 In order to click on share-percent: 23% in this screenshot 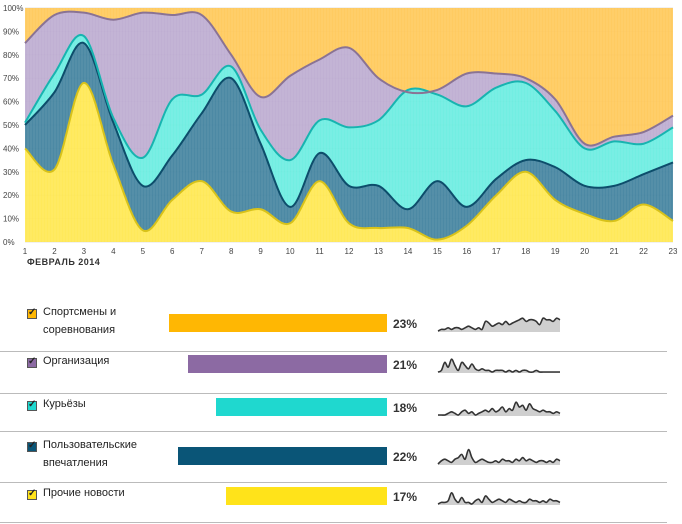, I will do `click(405, 324)`.